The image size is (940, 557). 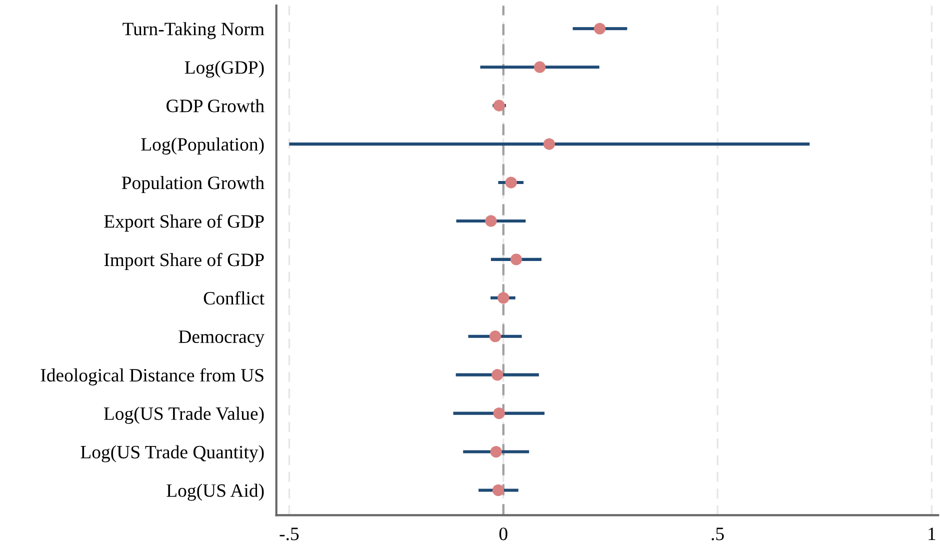 I want to click on y-tick-label: Democracy, so click(x=221, y=338).